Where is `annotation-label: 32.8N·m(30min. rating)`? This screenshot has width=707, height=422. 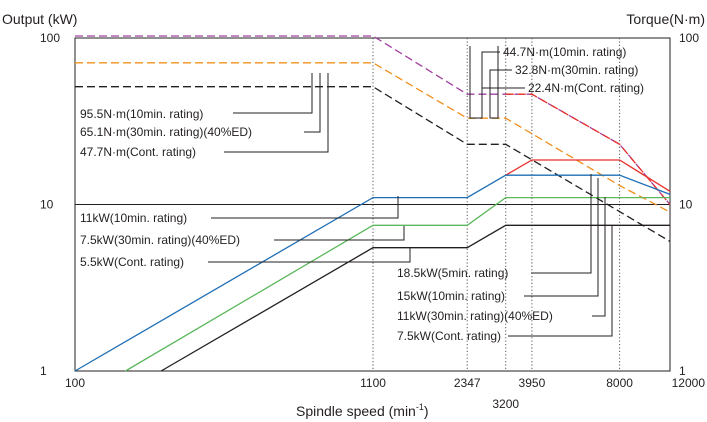 annotation-label: 32.8N·m(30min. rating) is located at coordinates (576, 70).